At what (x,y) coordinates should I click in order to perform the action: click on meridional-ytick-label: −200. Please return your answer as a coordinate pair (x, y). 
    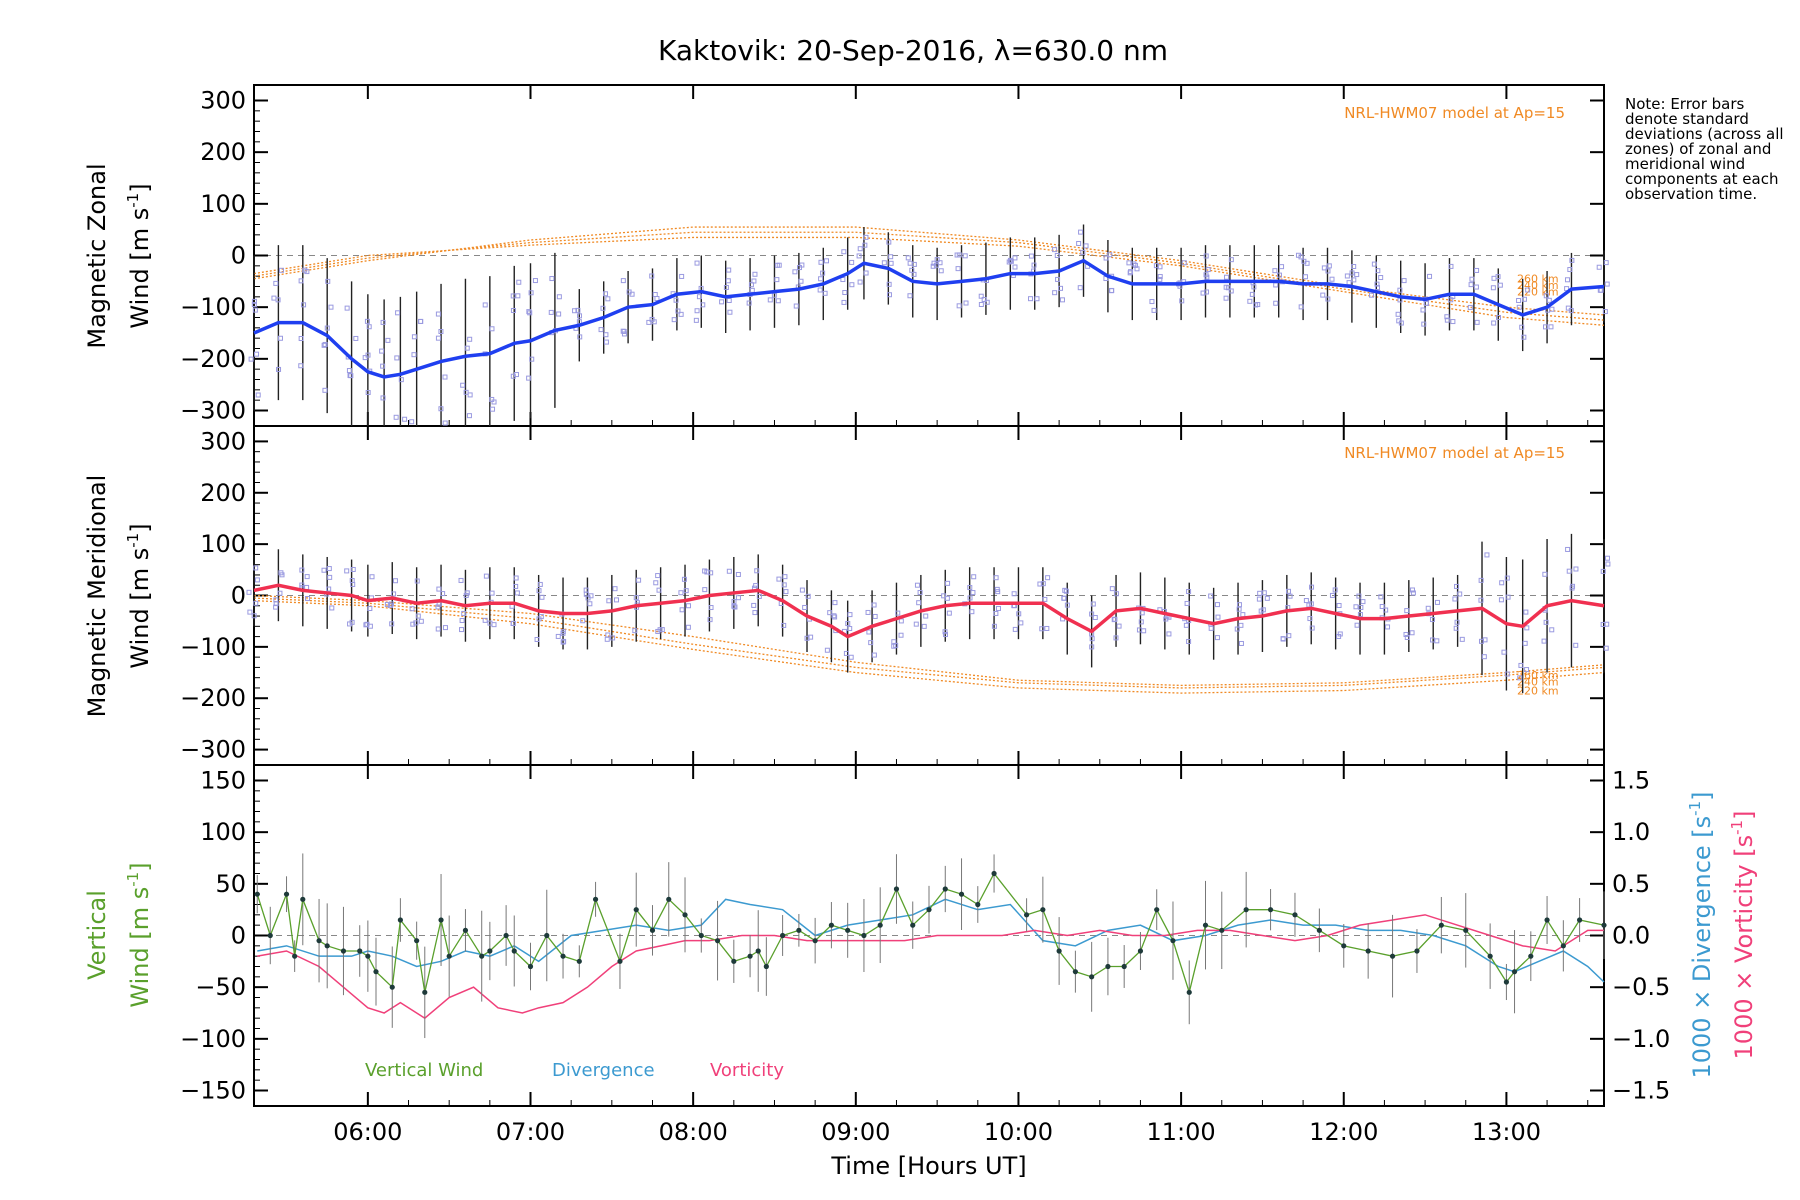
    Looking at the image, I should click on (213, 698).